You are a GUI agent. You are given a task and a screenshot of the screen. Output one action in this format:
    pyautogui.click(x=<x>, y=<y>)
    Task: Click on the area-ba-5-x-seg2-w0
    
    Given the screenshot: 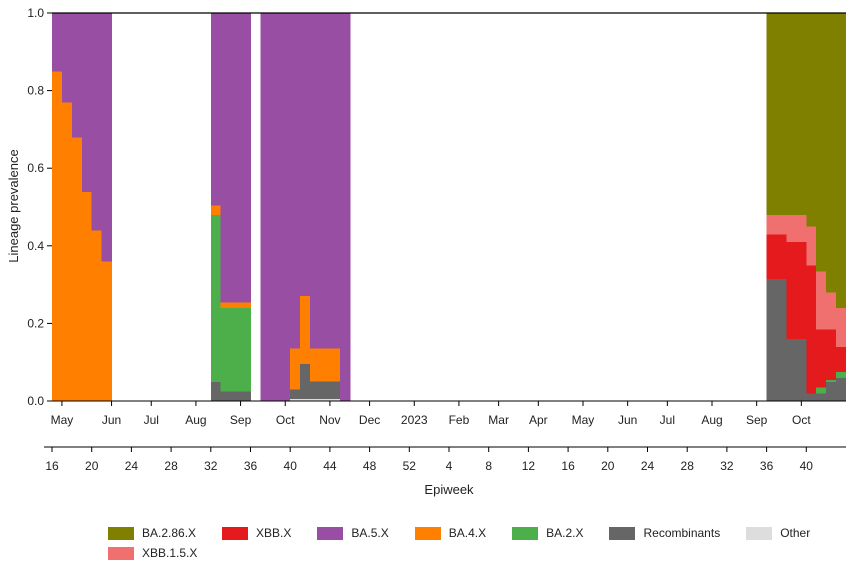 What is the action you would take?
    pyautogui.click(x=265, y=207)
    